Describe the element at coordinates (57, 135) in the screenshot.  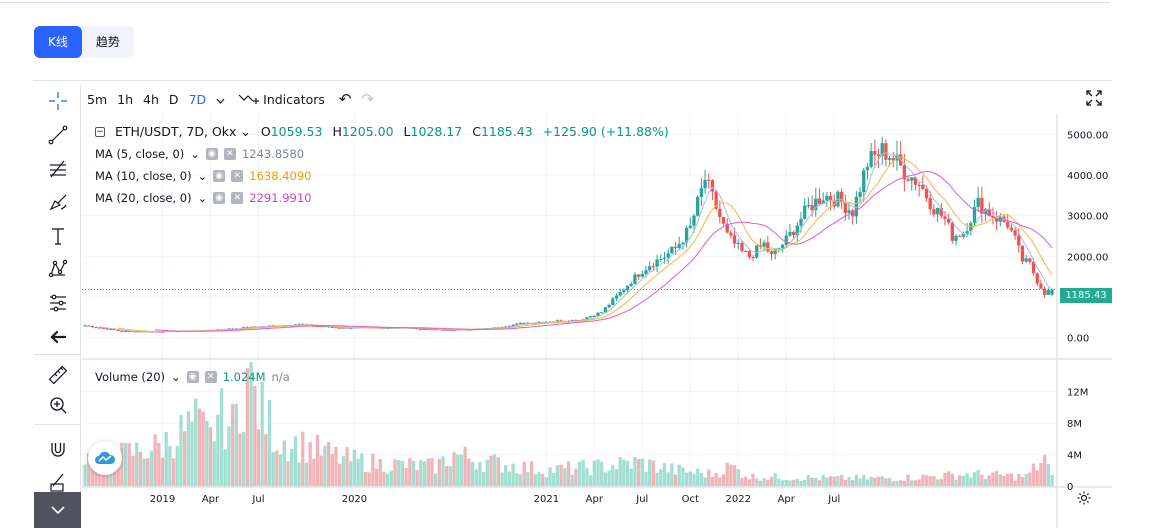
I see `trend-line-icon` at that location.